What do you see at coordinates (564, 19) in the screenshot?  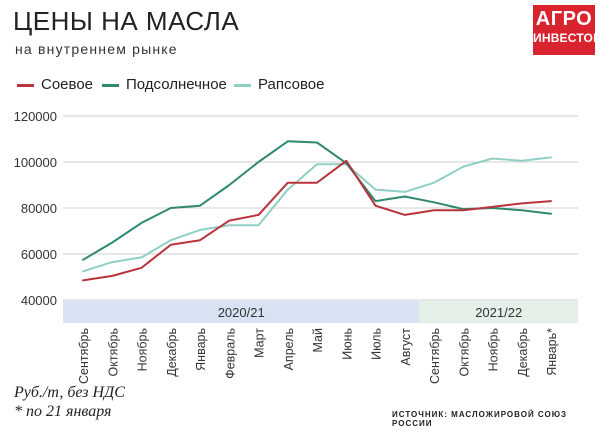 I see `logo-line-1: АГРО` at bounding box center [564, 19].